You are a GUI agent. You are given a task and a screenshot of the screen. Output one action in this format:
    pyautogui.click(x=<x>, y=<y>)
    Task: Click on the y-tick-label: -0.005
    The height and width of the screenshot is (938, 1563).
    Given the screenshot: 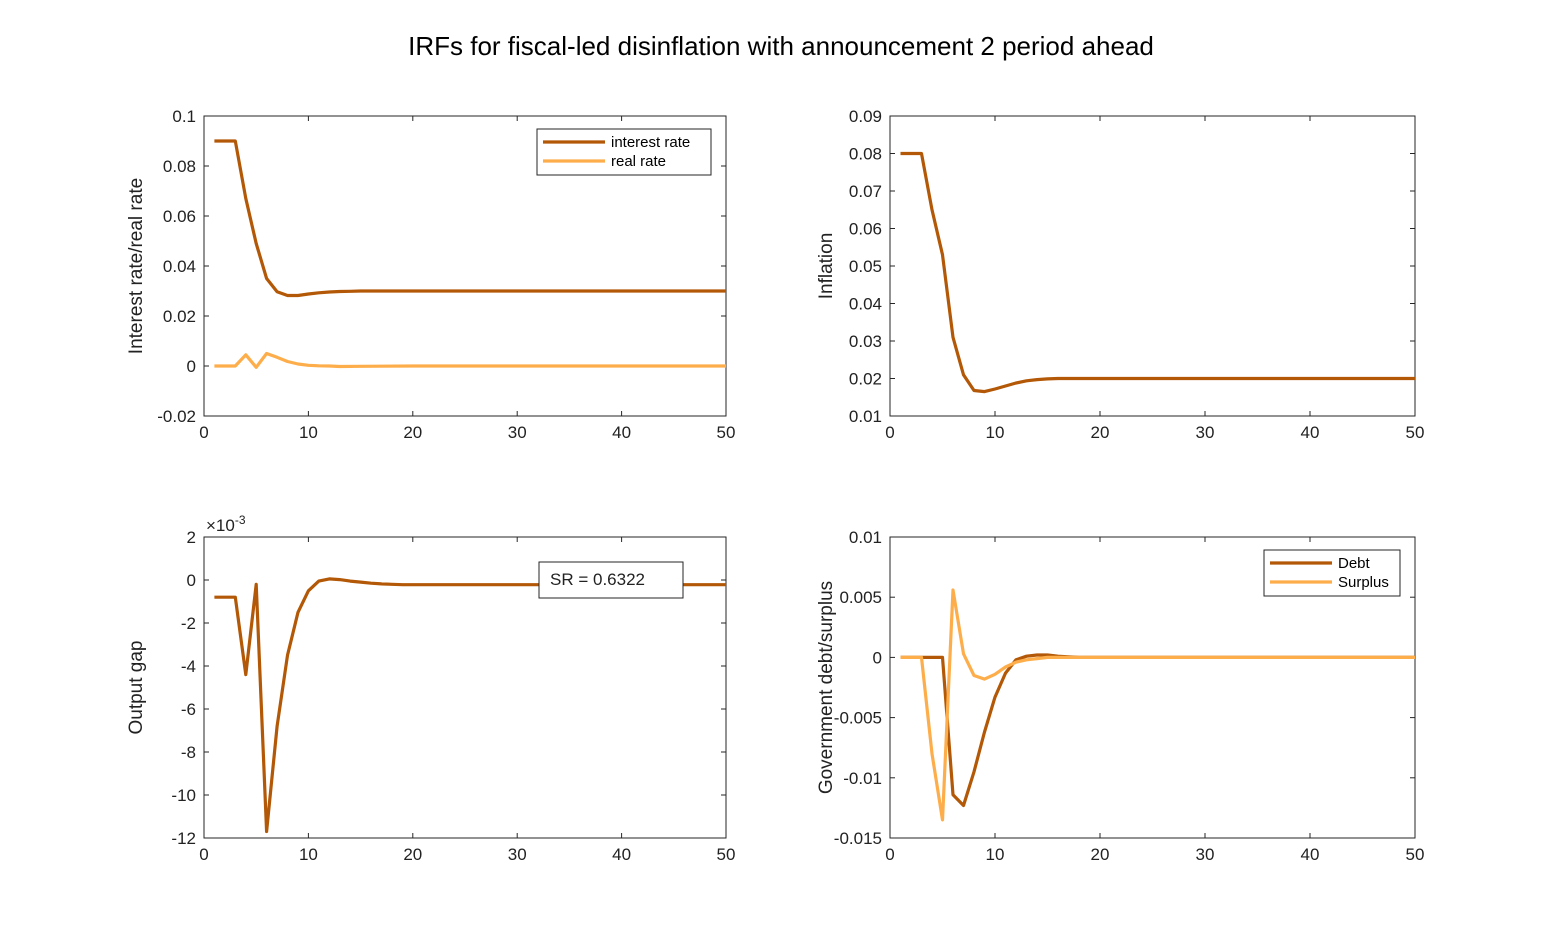 What is the action you would take?
    pyautogui.click(x=858, y=718)
    